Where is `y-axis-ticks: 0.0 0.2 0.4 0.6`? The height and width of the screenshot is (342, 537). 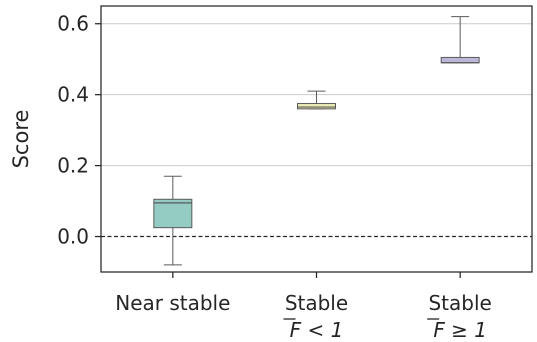
y-axis-ticks: 0.0 0.2 0.4 0.6 is located at coordinates (79, 130).